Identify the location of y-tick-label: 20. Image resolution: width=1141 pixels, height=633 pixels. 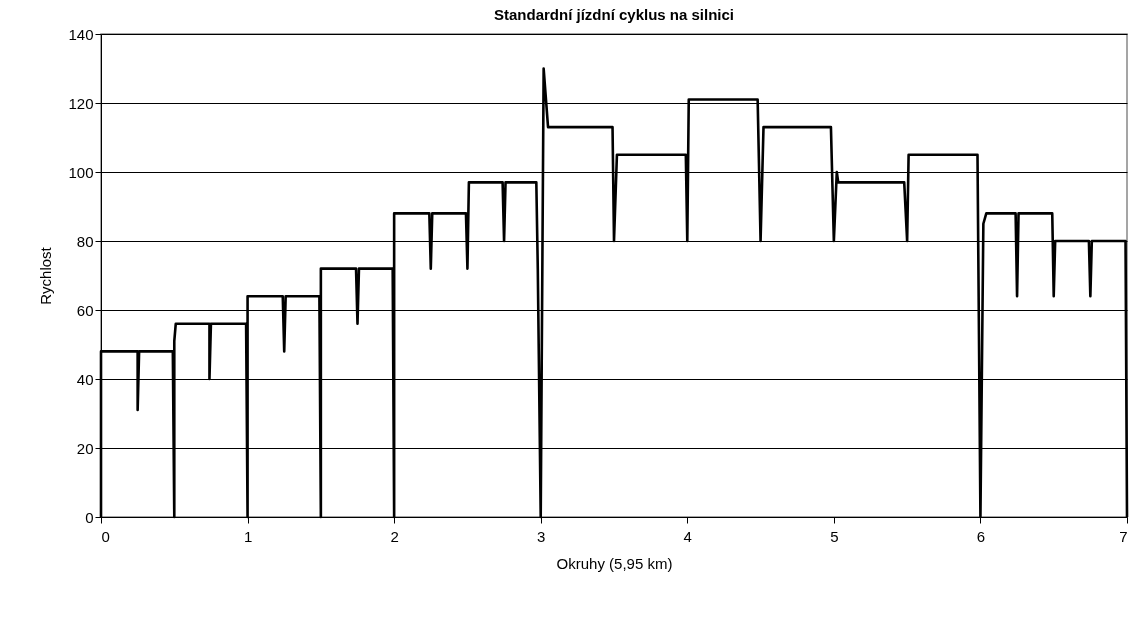
(85, 448).